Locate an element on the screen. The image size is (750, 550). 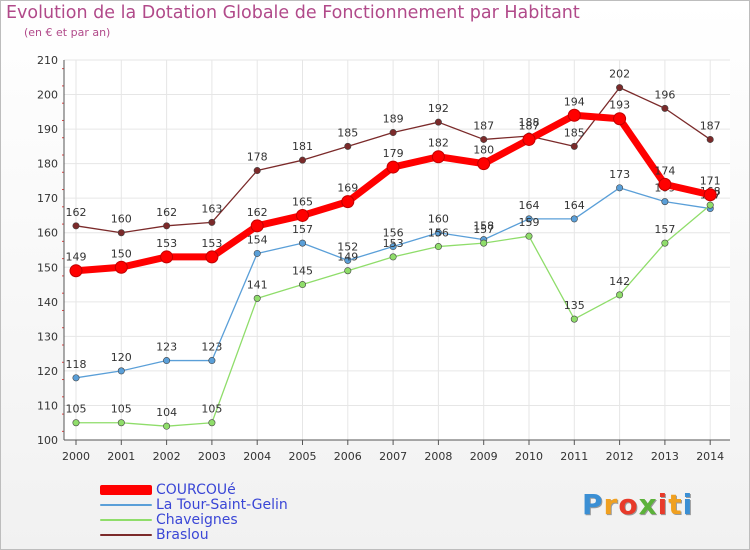
data-label: 145 is located at coordinates (302, 271).